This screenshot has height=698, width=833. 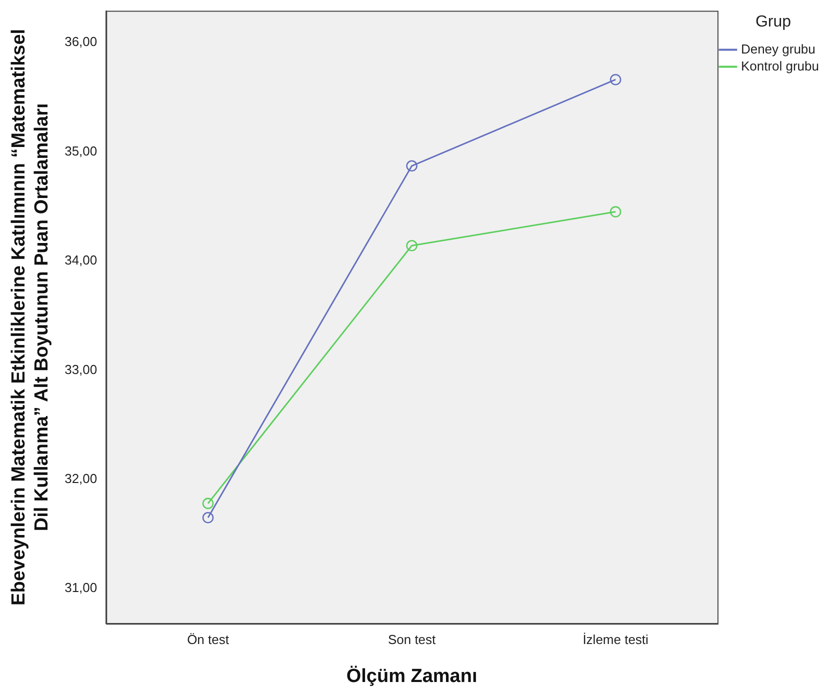 What do you see at coordinates (81, 42) in the screenshot?
I see `y-tick-label: 36,00` at bounding box center [81, 42].